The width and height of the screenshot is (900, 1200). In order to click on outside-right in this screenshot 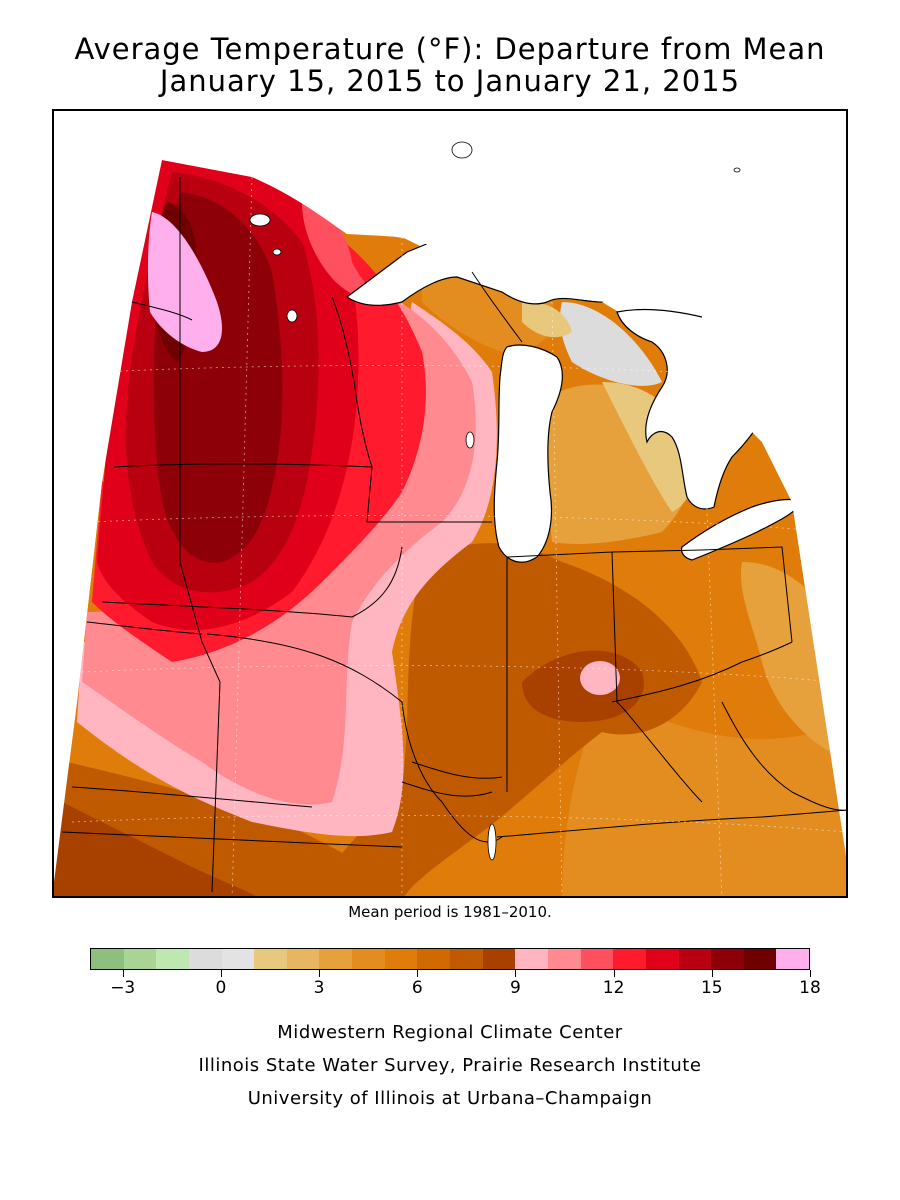, I will do `click(774, 483)`.